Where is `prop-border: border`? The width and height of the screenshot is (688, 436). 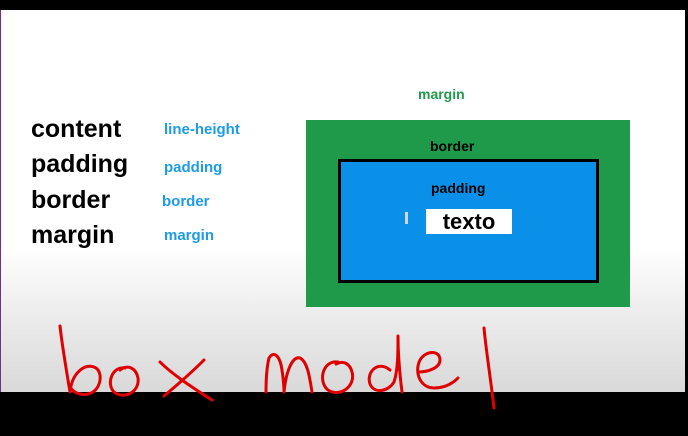 prop-border: border is located at coordinates (186, 201).